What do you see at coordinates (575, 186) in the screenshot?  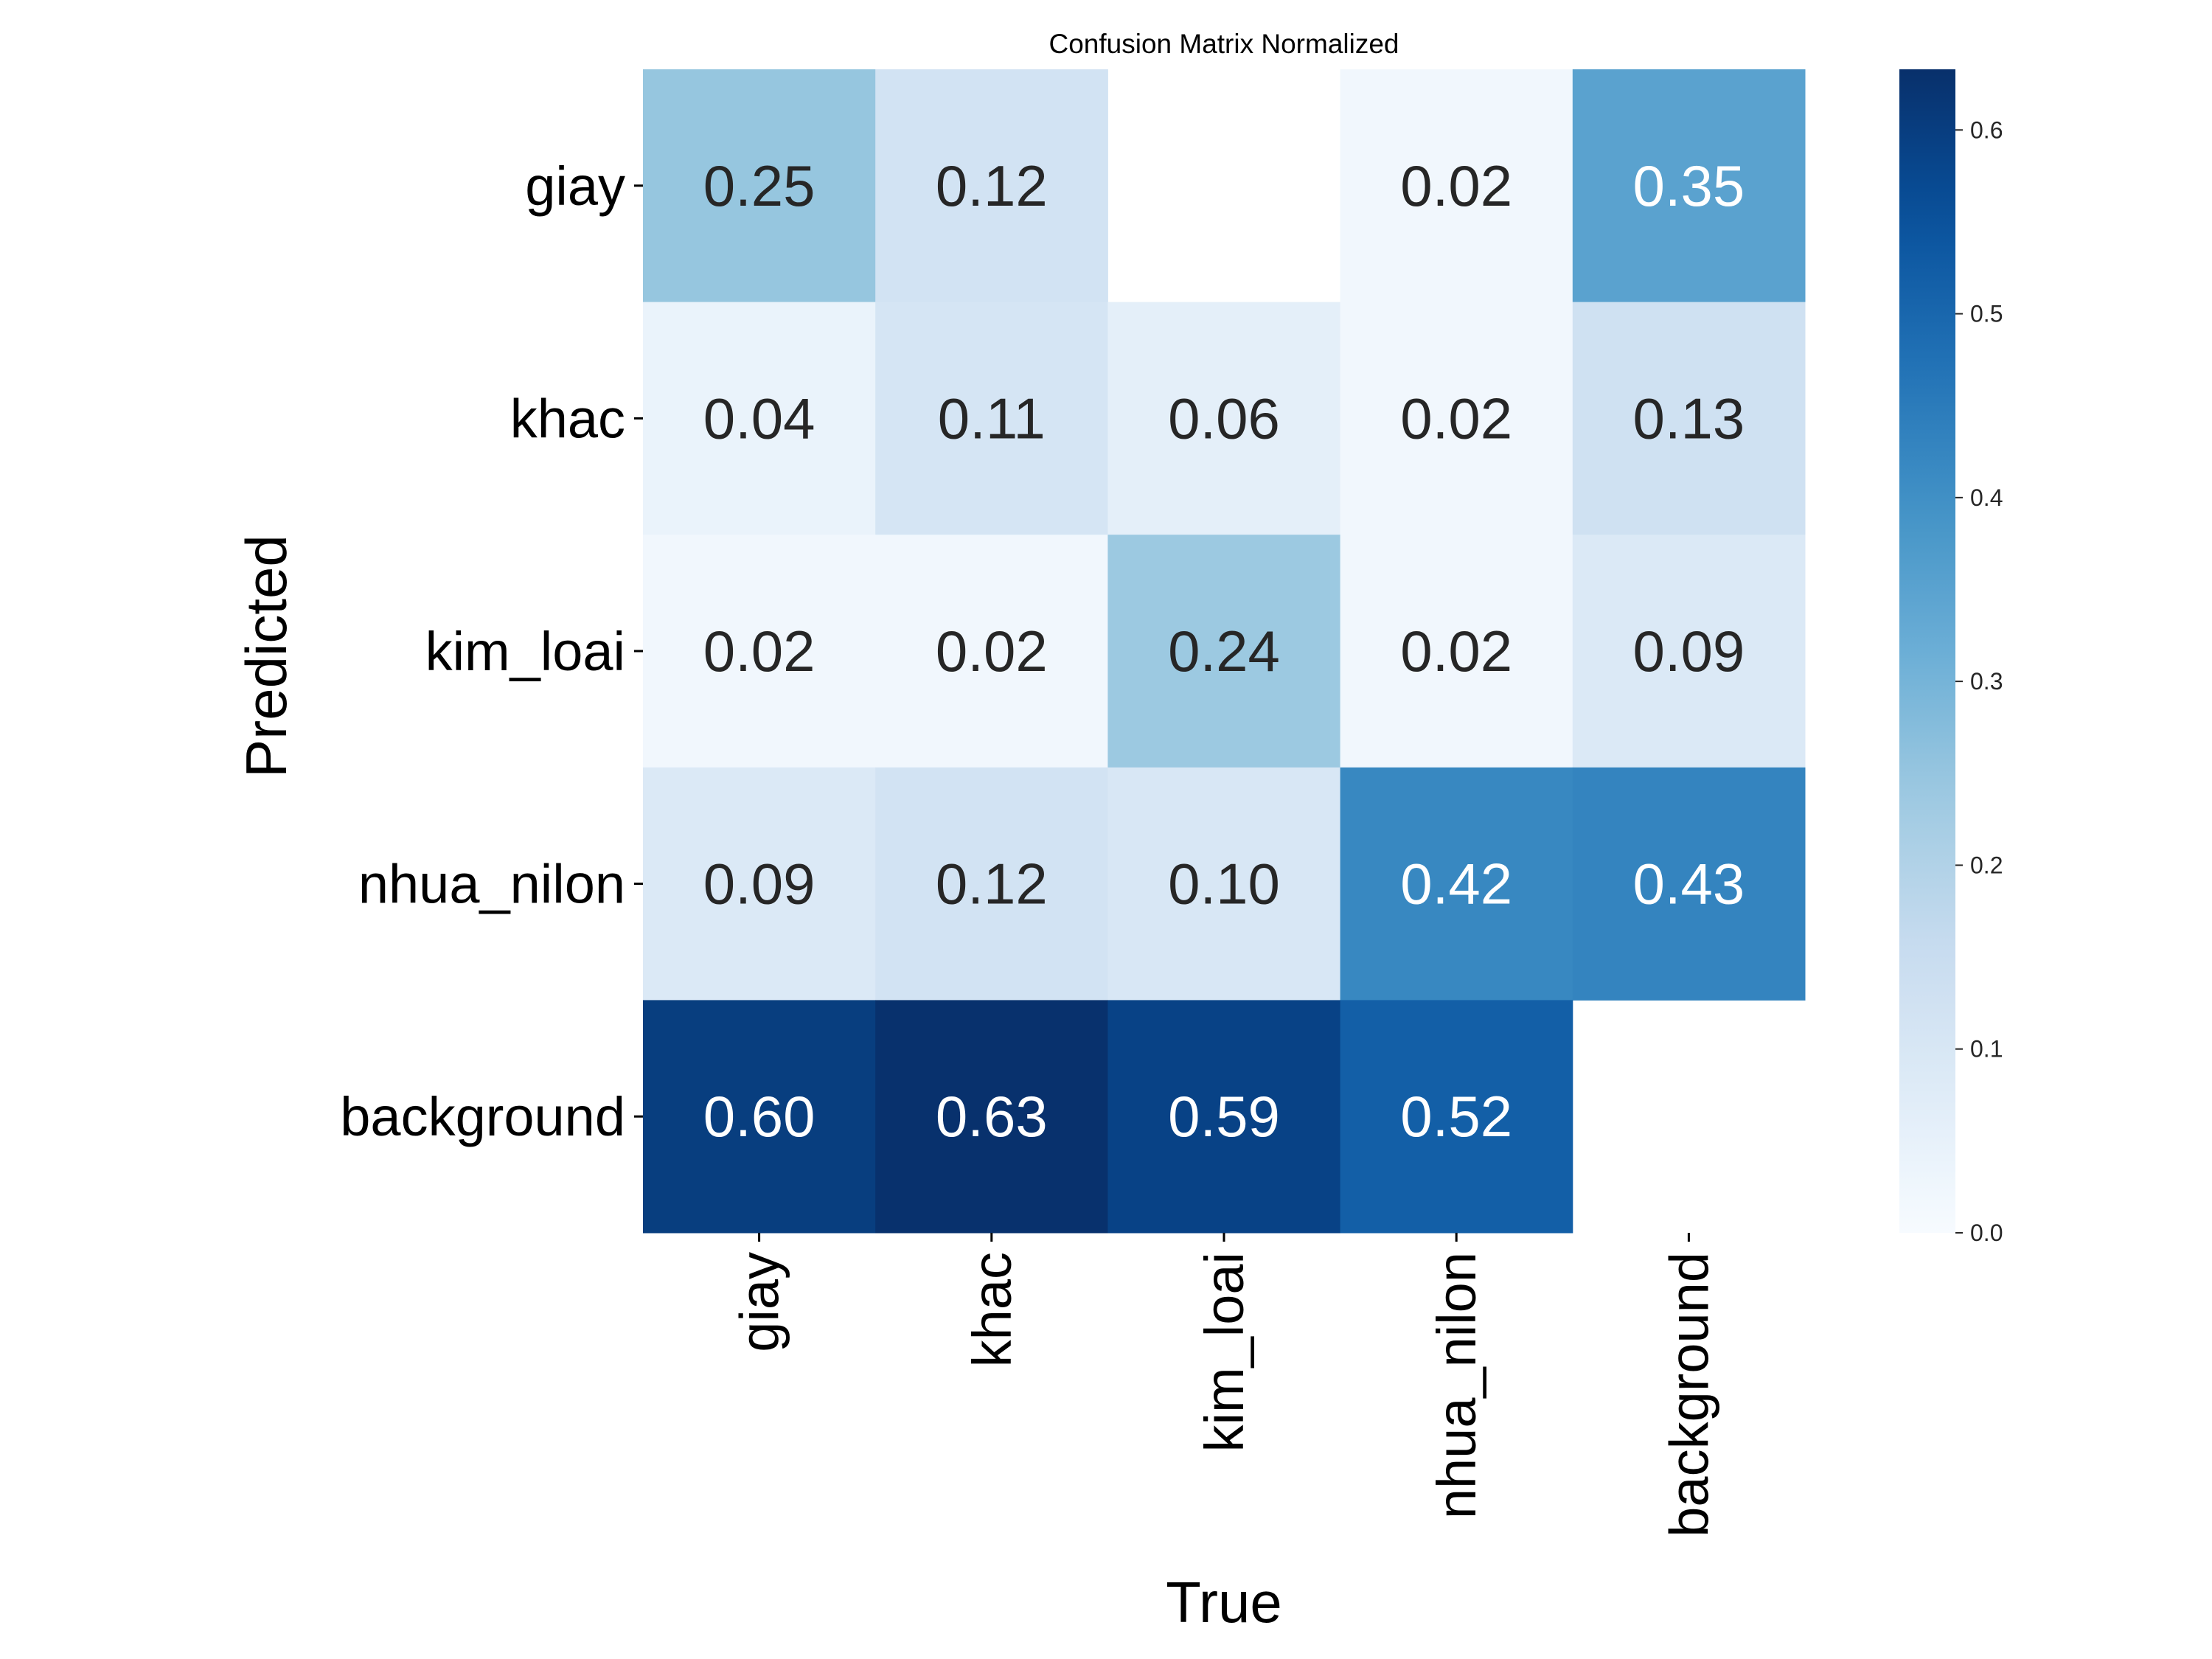 I see `y-tick-label: giay` at bounding box center [575, 186].